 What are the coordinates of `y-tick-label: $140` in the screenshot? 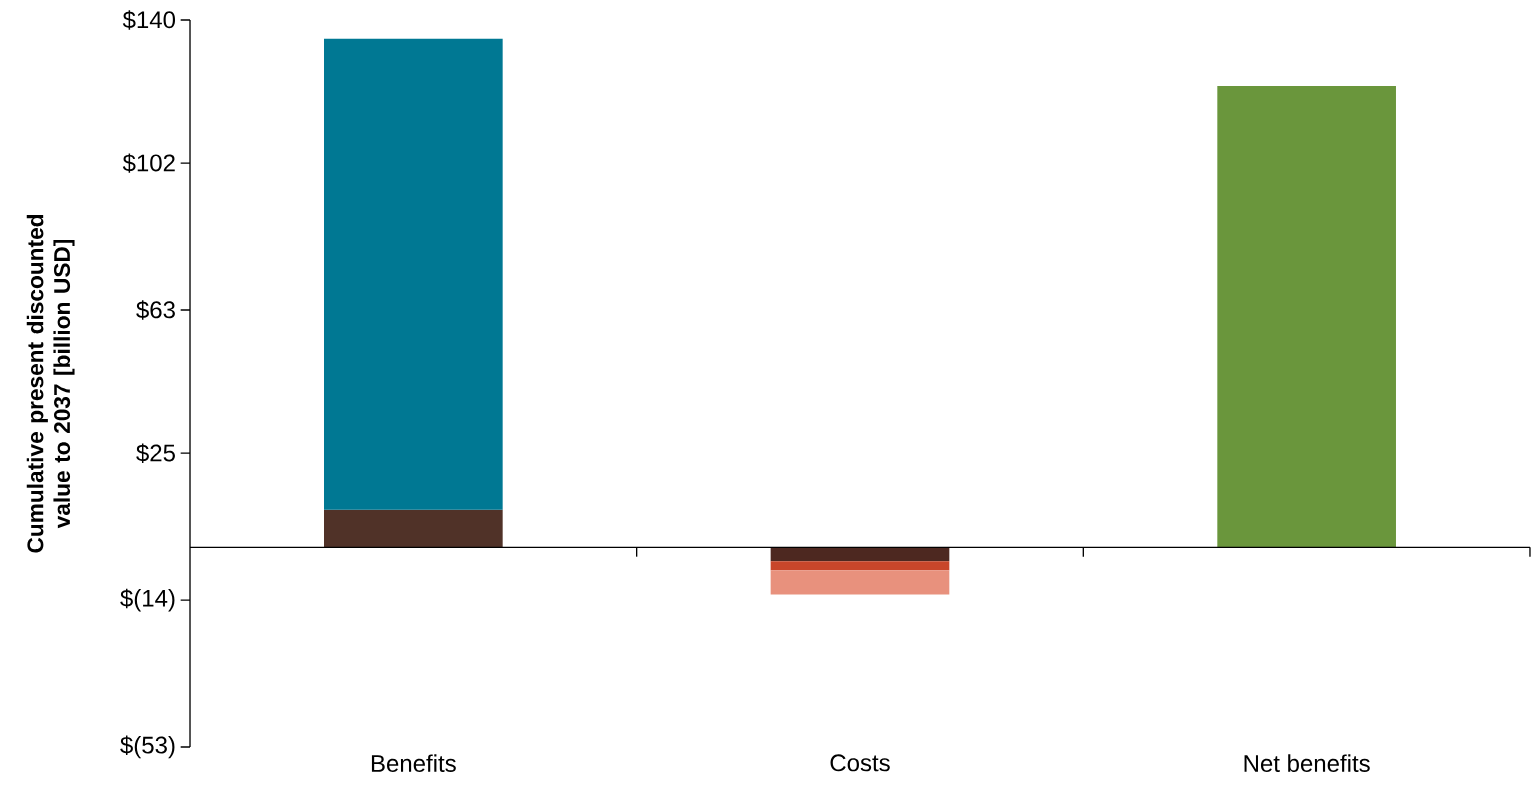 It's located at (149, 20).